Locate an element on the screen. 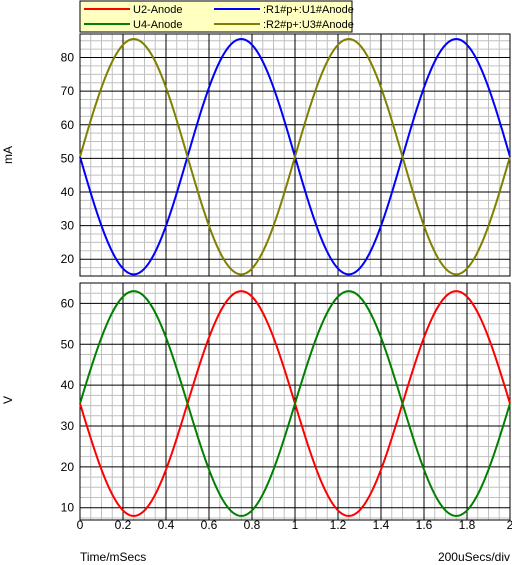 This screenshot has width=512, height=565. x-tick-label: 1.8 is located at coordinates (467, 525).